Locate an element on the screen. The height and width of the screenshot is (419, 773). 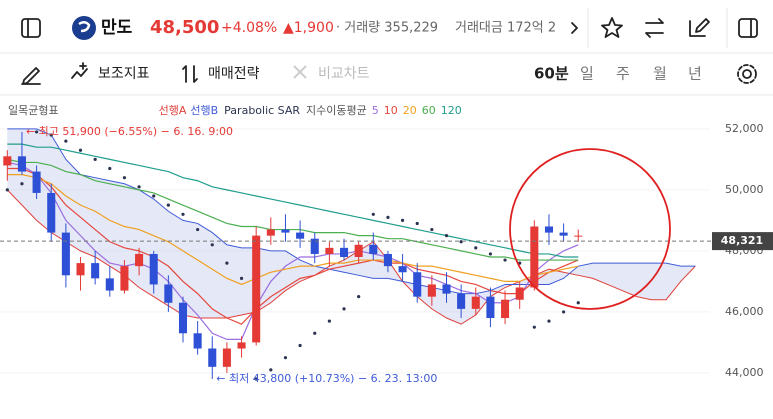
legend-item: 선행B is located at coordinates (204, 110).